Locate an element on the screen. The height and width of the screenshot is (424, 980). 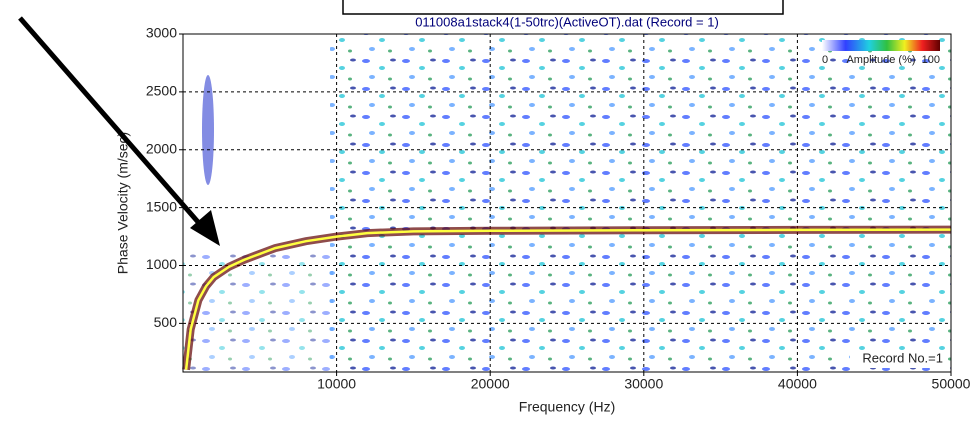
x-tick-label: 50000 is located at coordinates (951, 384).